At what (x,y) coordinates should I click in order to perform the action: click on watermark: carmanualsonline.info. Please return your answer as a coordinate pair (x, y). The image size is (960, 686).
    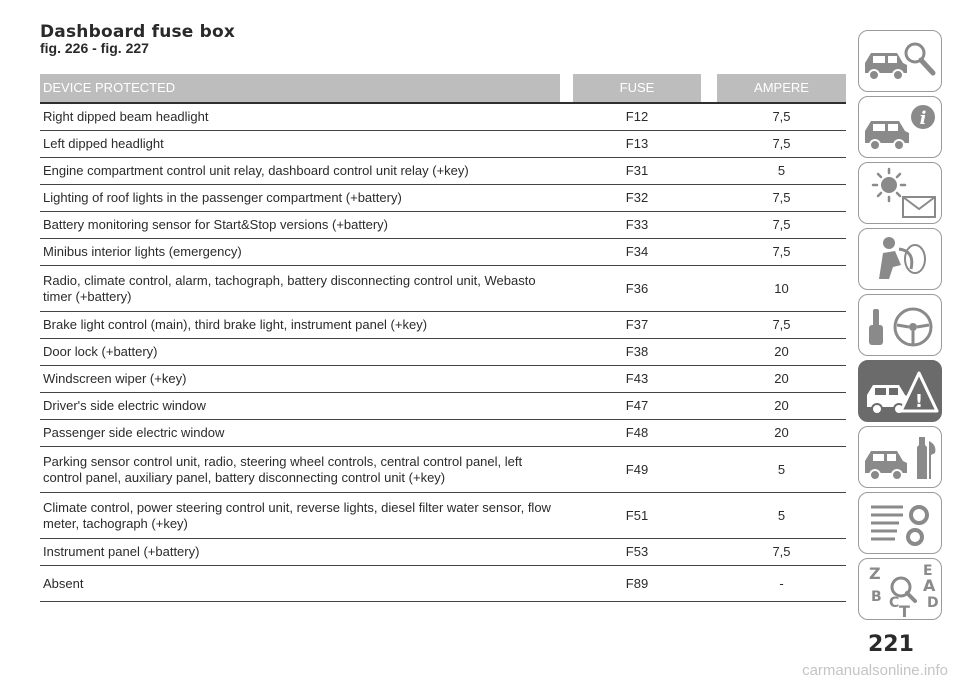
    Looking at the image, I should click on (875, 670).